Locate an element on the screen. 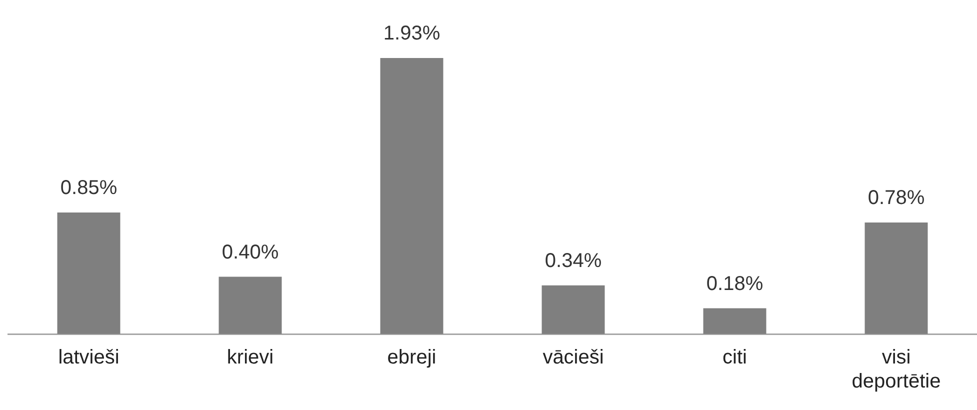 This screenshot has height=410, width=977. data-label: 0.18% is located at coordinates (735, 283).